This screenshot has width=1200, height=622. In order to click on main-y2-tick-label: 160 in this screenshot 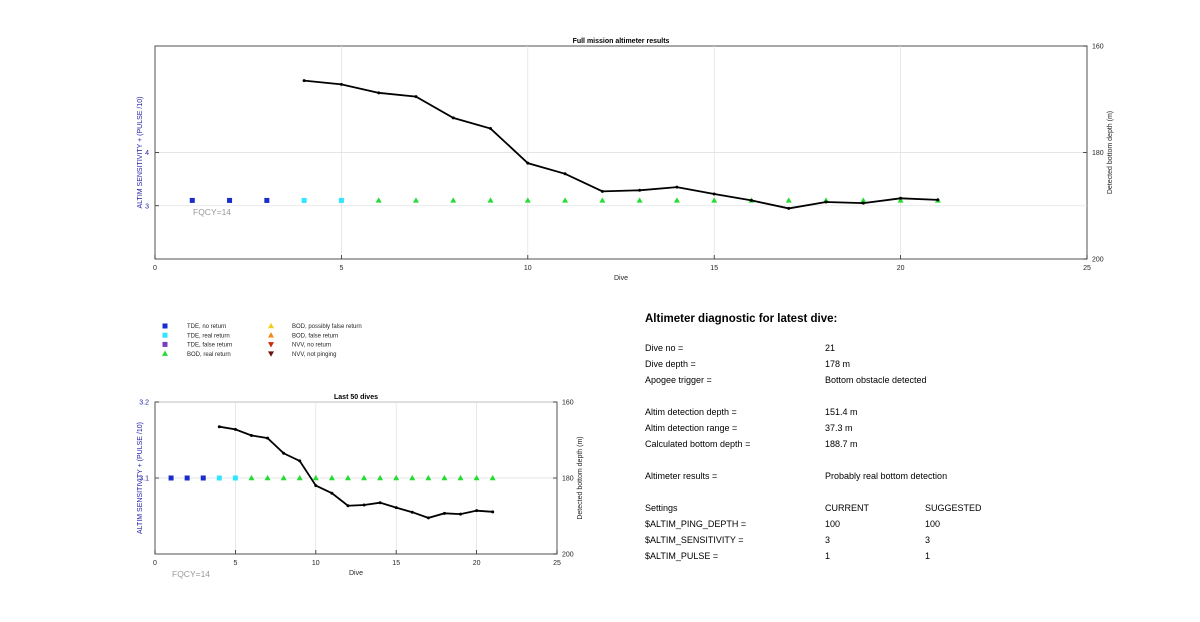, I will do `click(1098, 47)`.